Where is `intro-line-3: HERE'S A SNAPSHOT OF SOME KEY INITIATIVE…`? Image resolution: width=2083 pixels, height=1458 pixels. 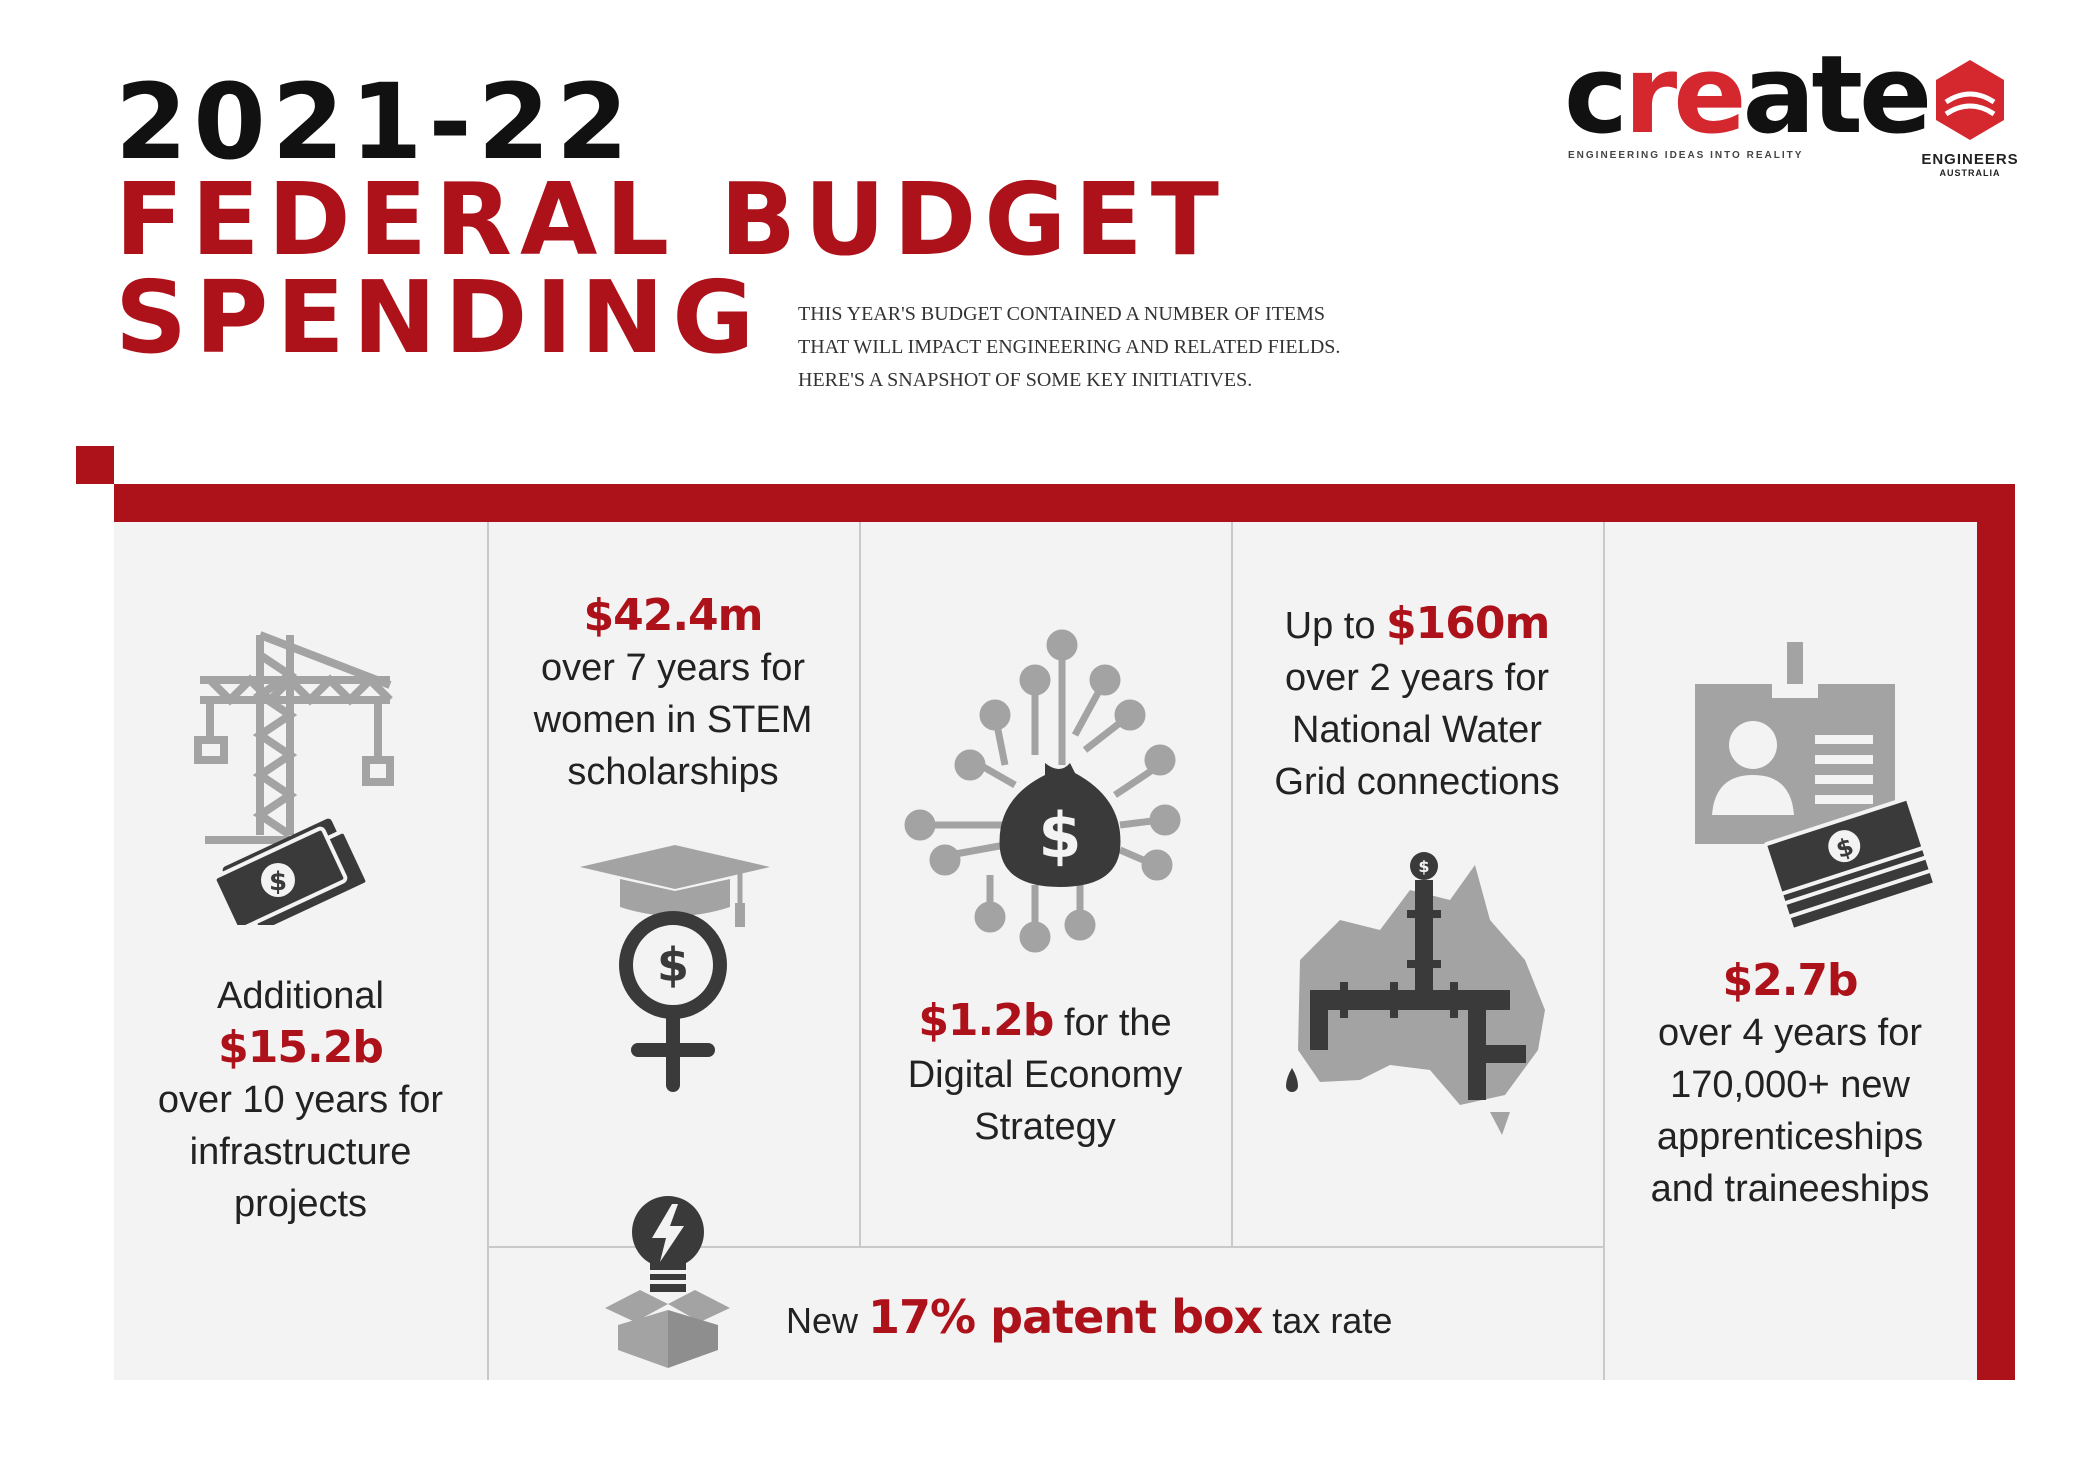
intro-line-3: HERE'S A SNAPSHOT OF SOME KEY INITIATIVE… is located at coordinates (1025, 380).